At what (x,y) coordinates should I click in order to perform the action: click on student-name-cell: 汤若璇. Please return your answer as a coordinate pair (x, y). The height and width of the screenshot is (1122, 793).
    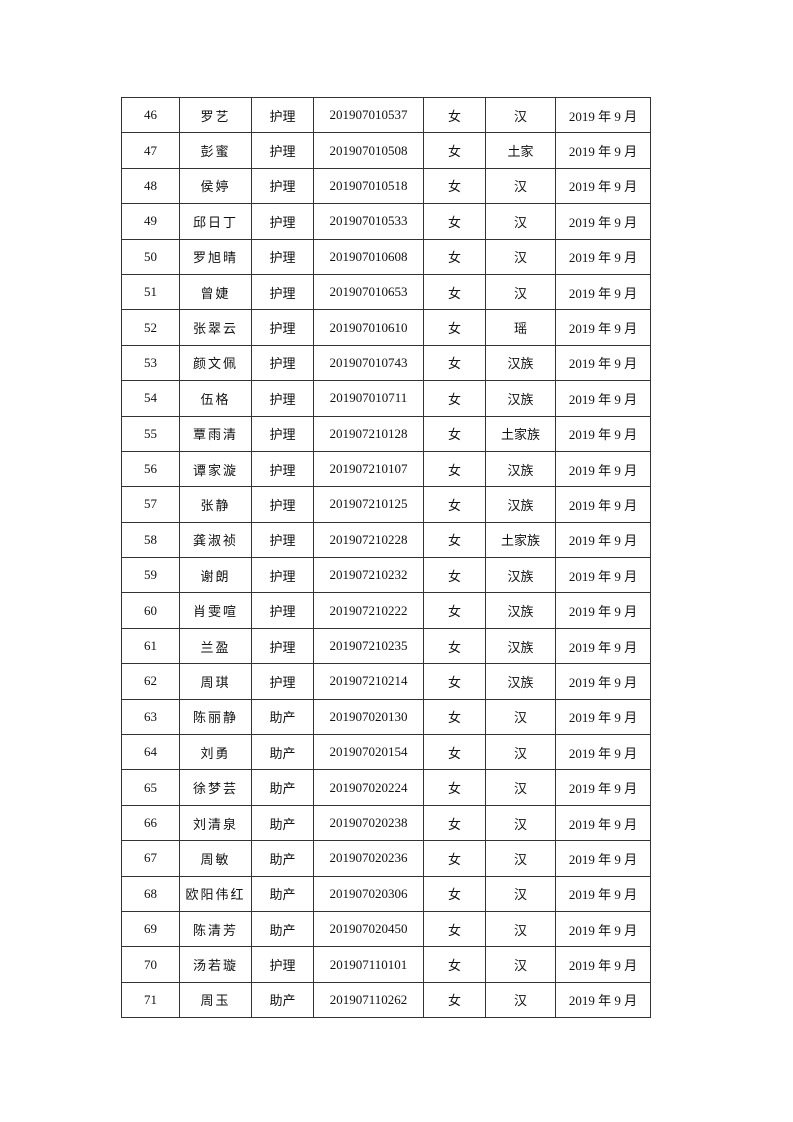
    Looking at the image, I should click on (215, 964).